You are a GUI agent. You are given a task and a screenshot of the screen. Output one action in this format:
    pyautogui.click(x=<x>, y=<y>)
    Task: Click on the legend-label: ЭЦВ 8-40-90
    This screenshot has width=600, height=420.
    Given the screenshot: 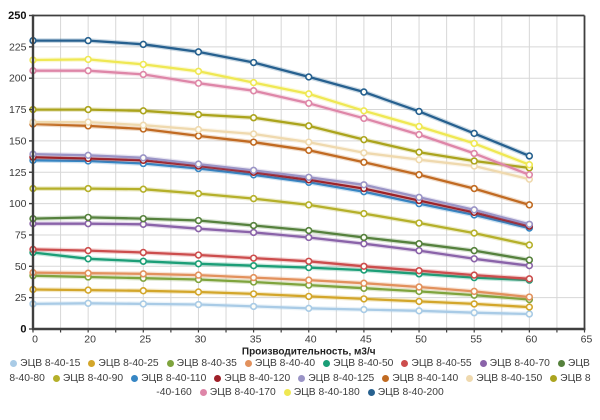 What is the action you would take?
    pyautogui.click(x=93, y=378)
    